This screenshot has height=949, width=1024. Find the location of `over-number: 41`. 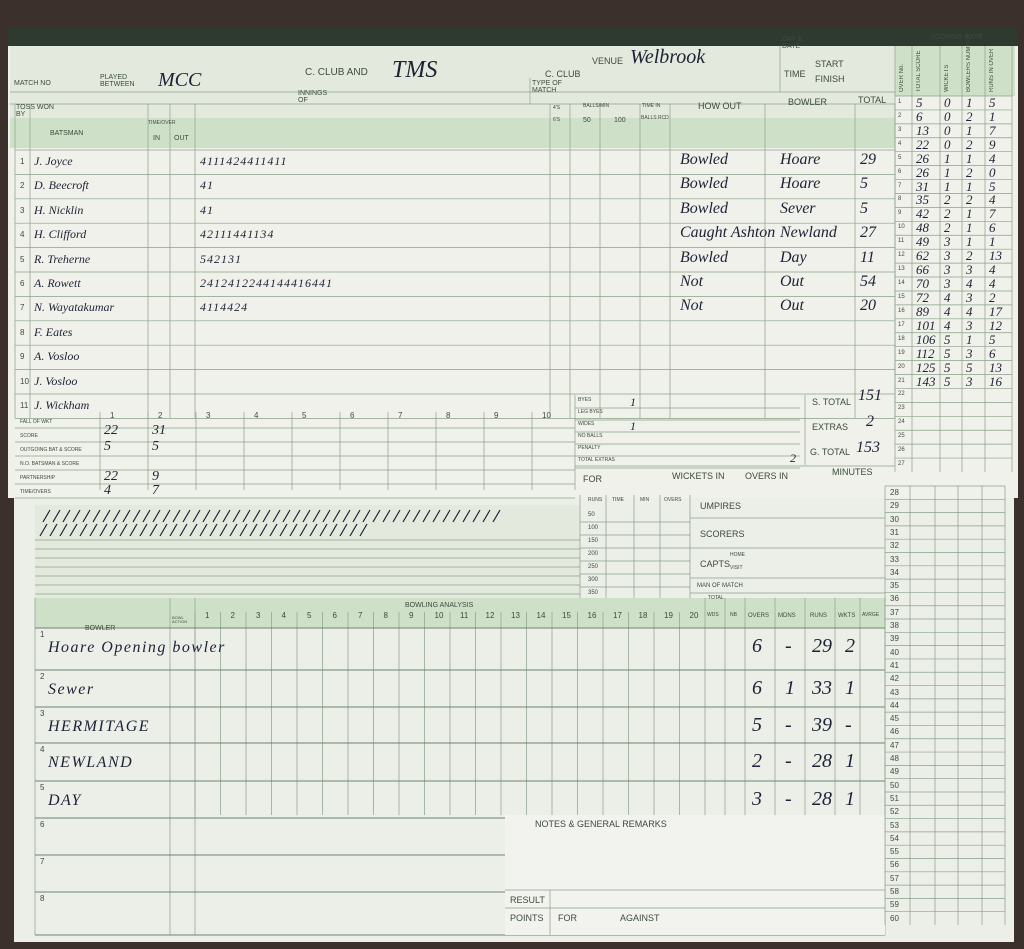

over-number: 41 is located at coordinates (894, 665).